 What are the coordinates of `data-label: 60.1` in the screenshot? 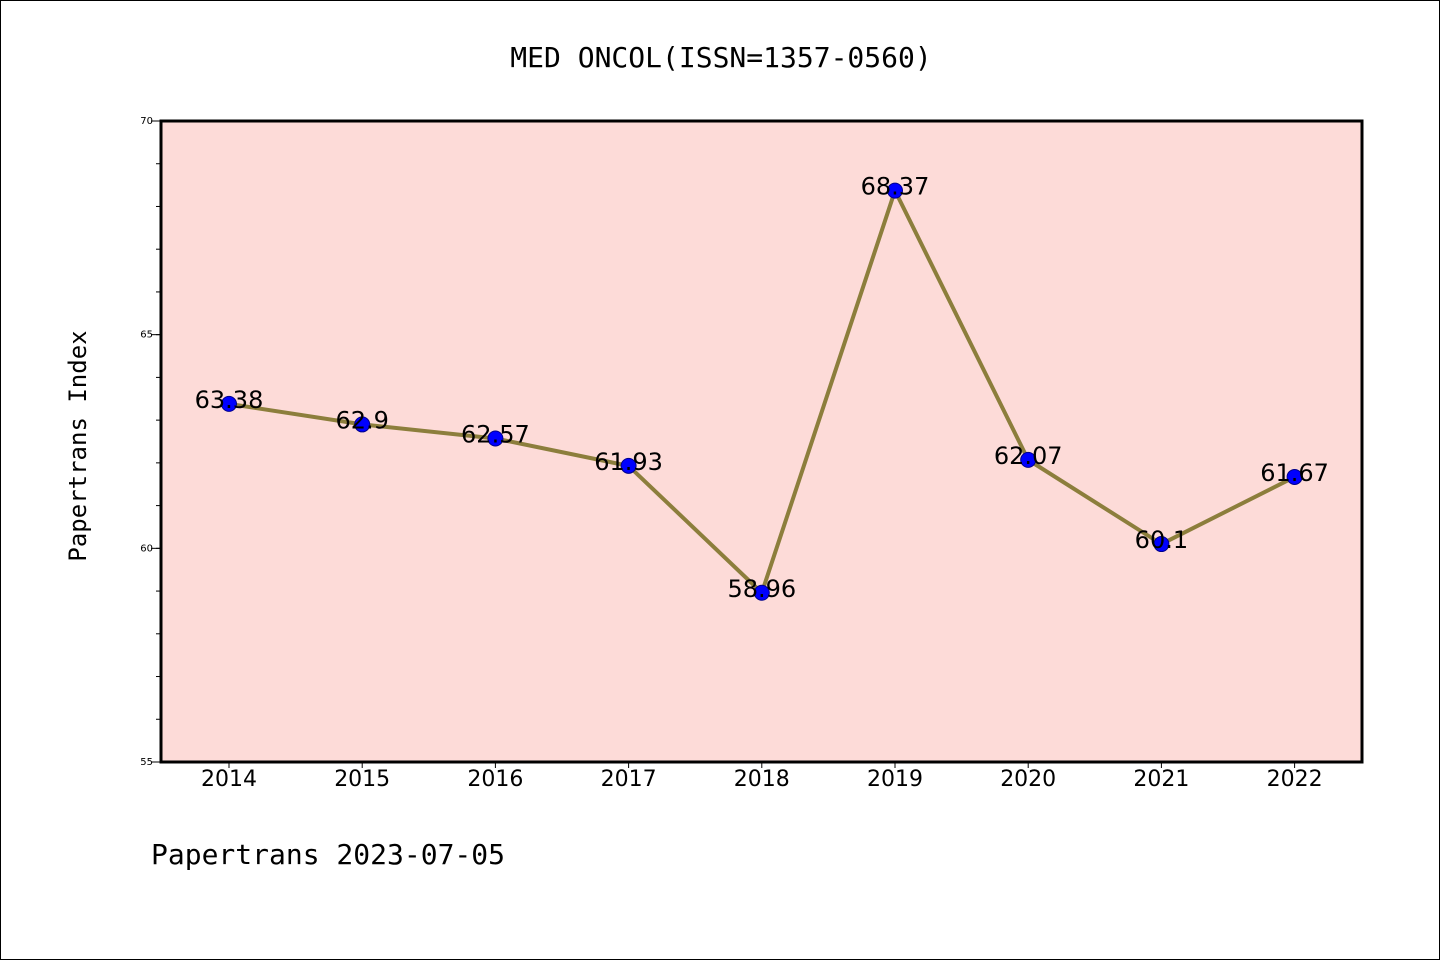 It's located at (1161, 540).